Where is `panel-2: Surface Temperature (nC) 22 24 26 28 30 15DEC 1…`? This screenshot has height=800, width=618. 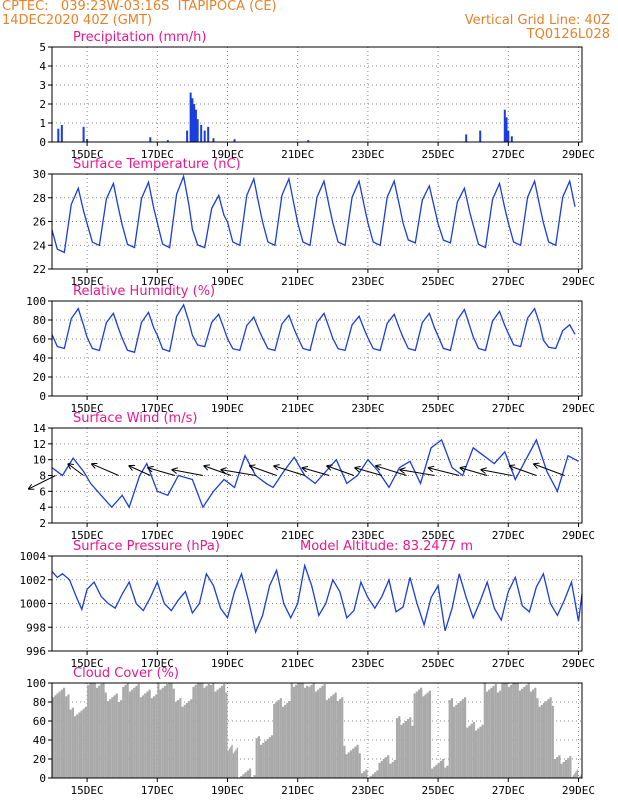
panel-2: Surface Temperature (nC) 22 24 26 28 30 15DEC 1… is located at coordinates (314, 222).